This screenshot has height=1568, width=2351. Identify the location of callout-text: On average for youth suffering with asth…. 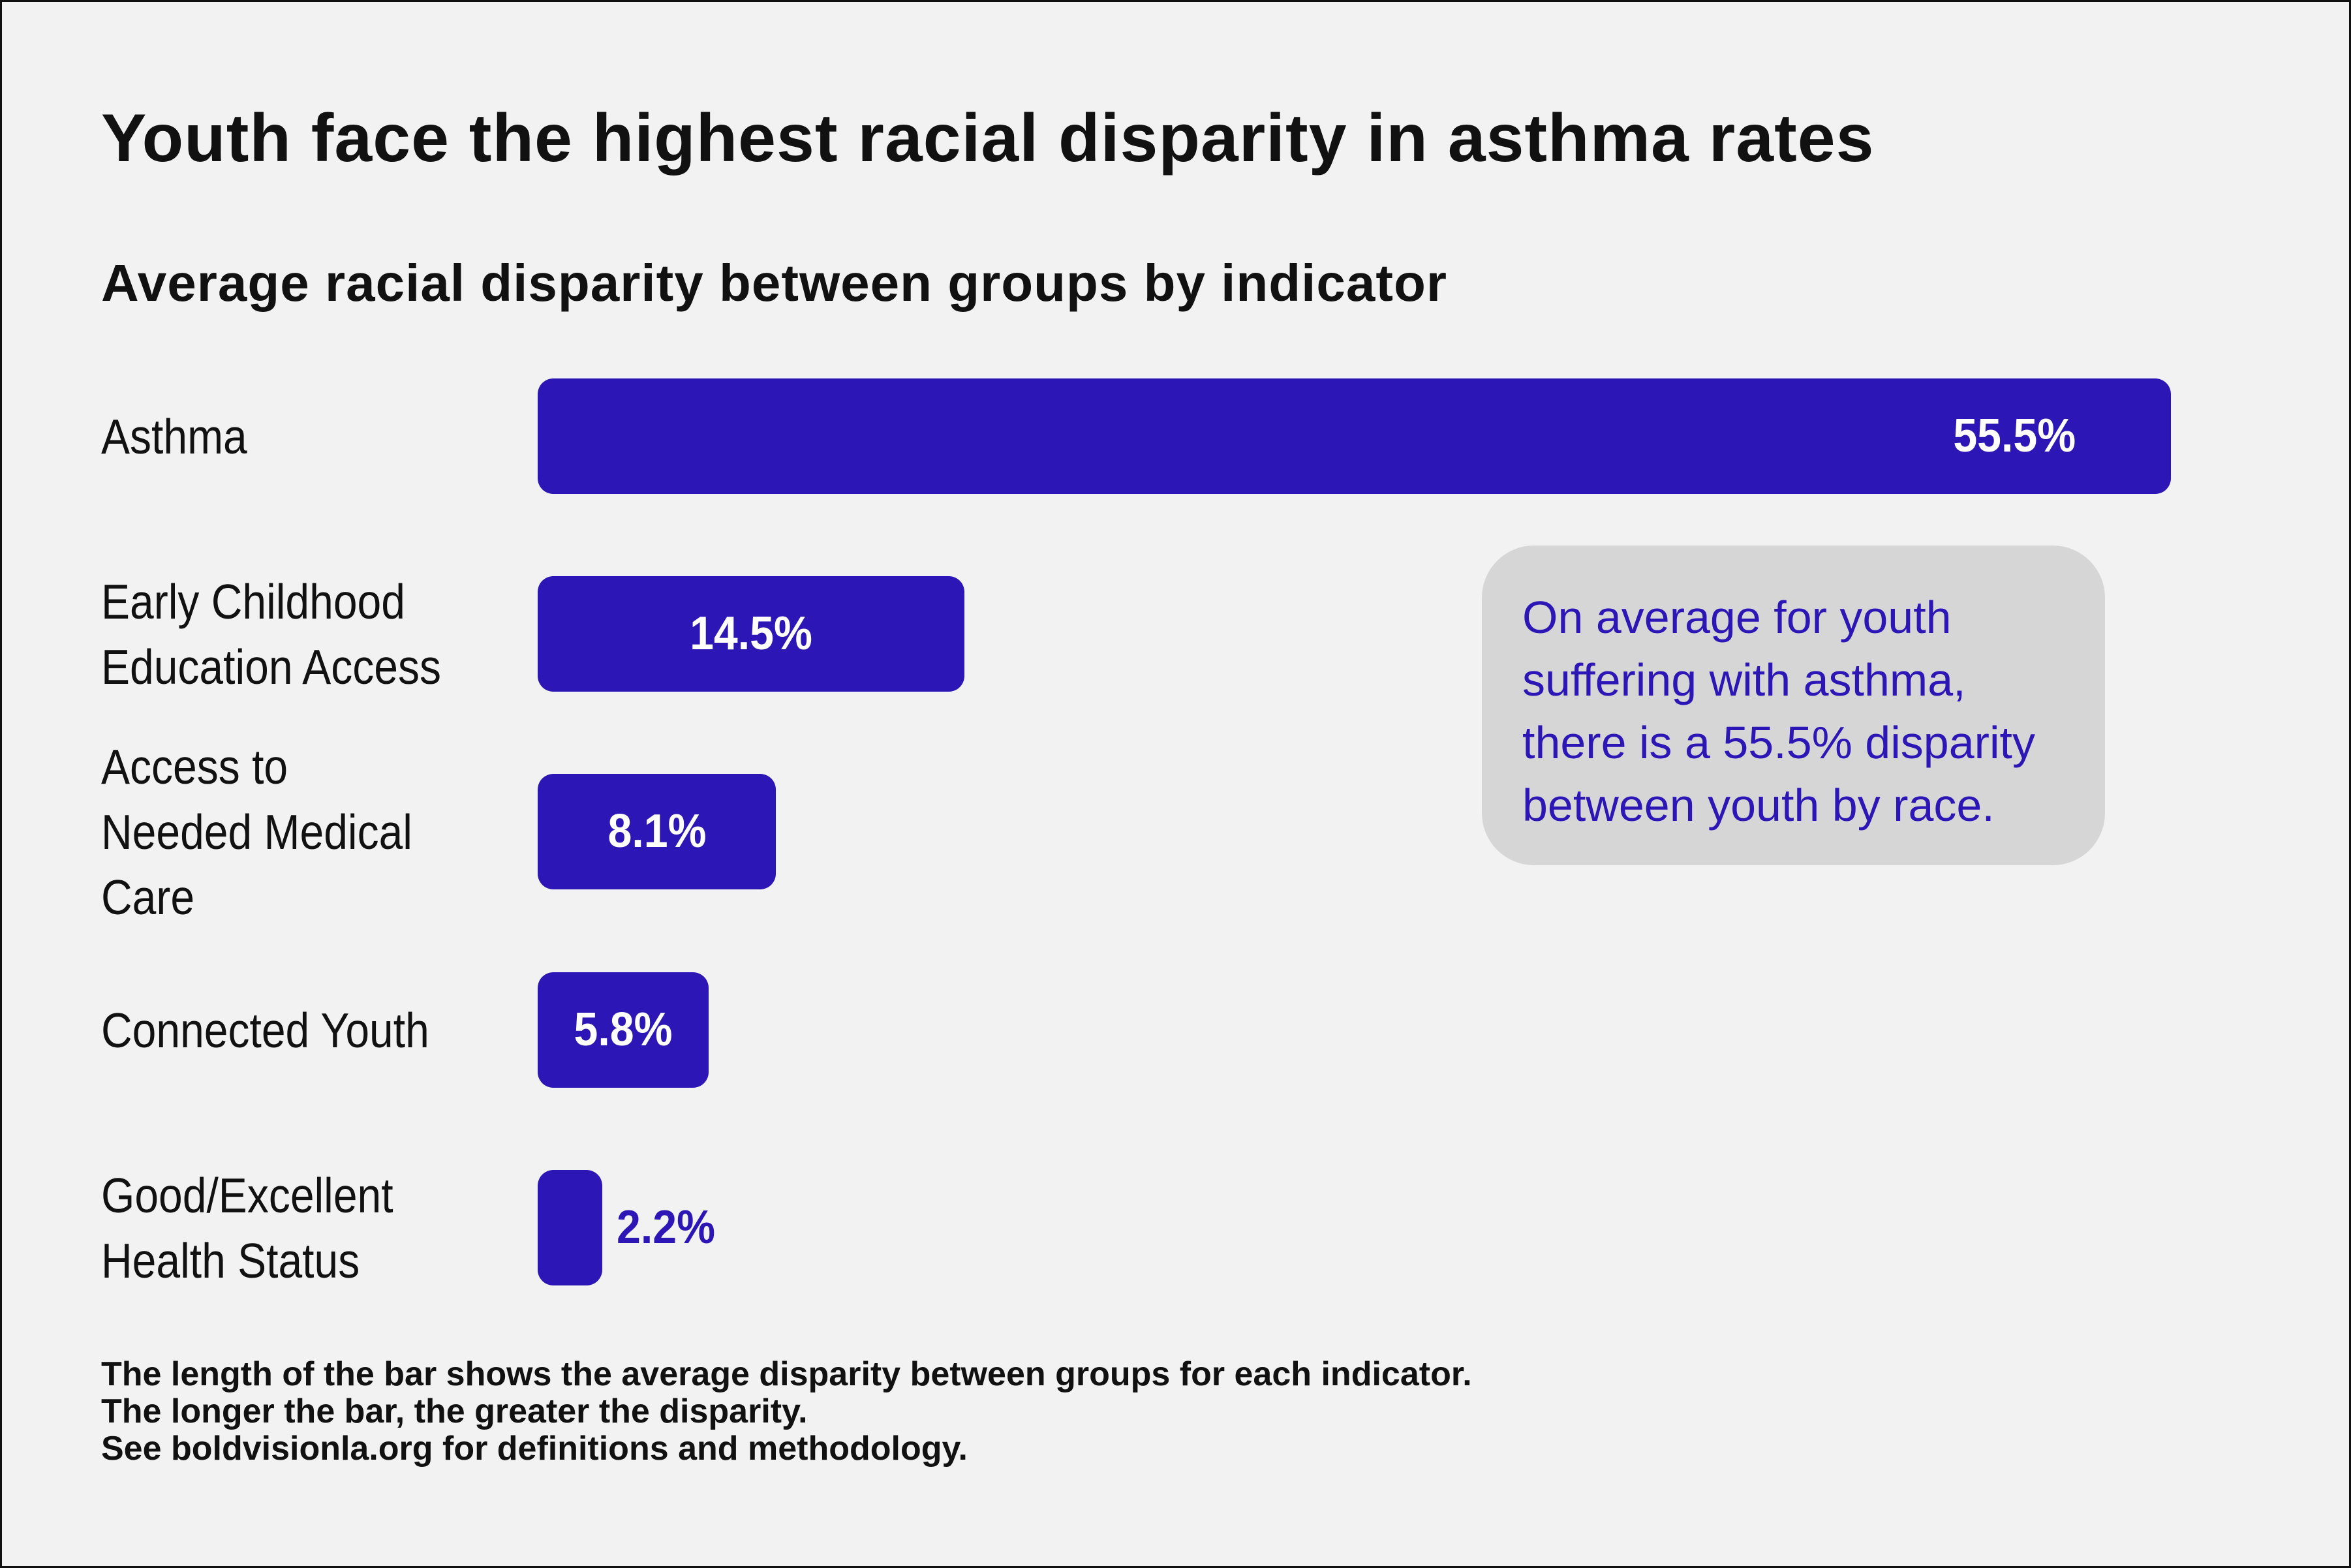
(1807, 711).